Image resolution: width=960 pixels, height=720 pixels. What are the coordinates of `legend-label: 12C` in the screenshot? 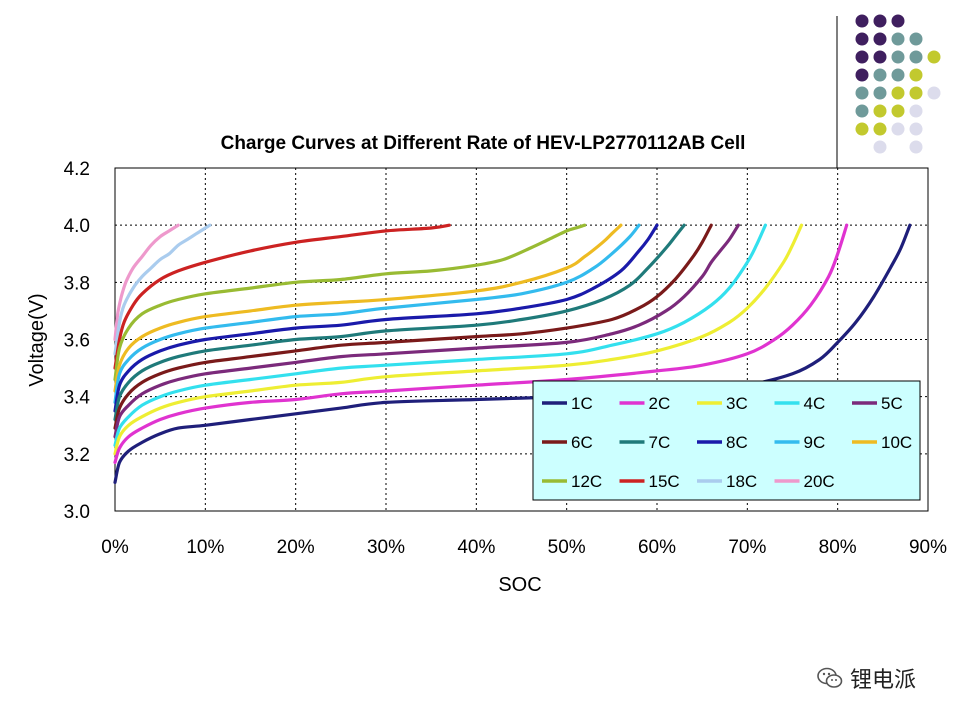 It's located at (586, 481).